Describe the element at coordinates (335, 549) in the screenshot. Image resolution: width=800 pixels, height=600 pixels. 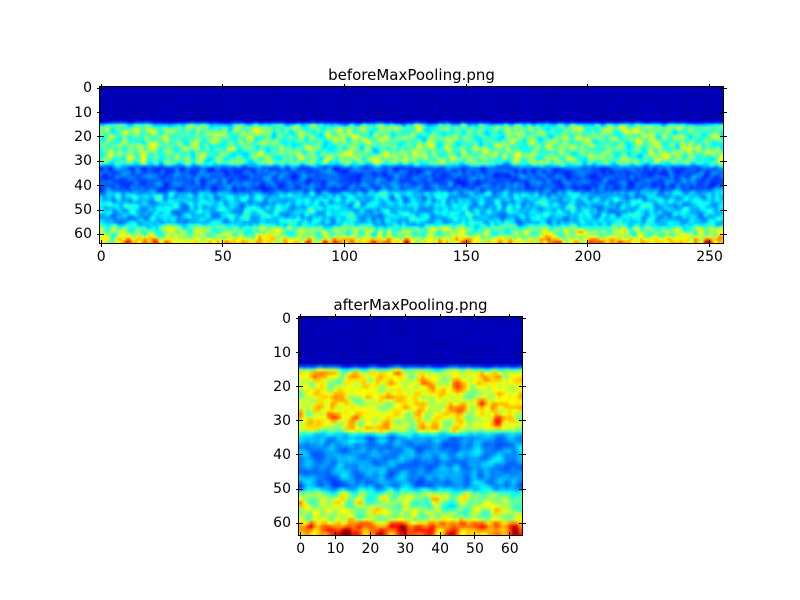
I see `x-tick-label: 10` at that location.